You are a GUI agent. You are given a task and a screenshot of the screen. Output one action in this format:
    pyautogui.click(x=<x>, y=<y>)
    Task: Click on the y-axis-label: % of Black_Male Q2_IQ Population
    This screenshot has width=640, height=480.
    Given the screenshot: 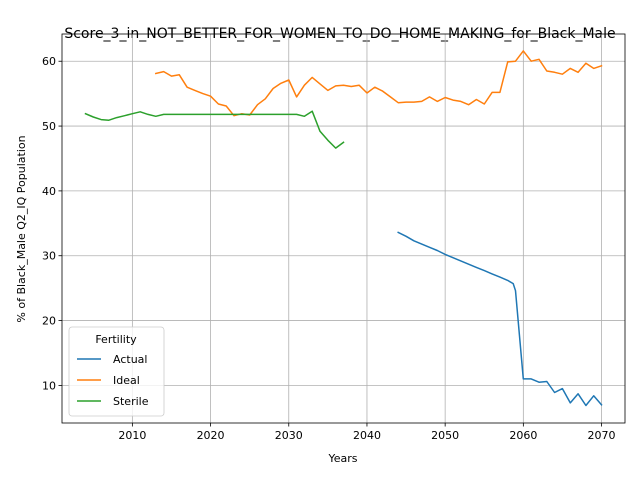 What is the action you would take?
    pyautogui.click(x=21, y=228)
    